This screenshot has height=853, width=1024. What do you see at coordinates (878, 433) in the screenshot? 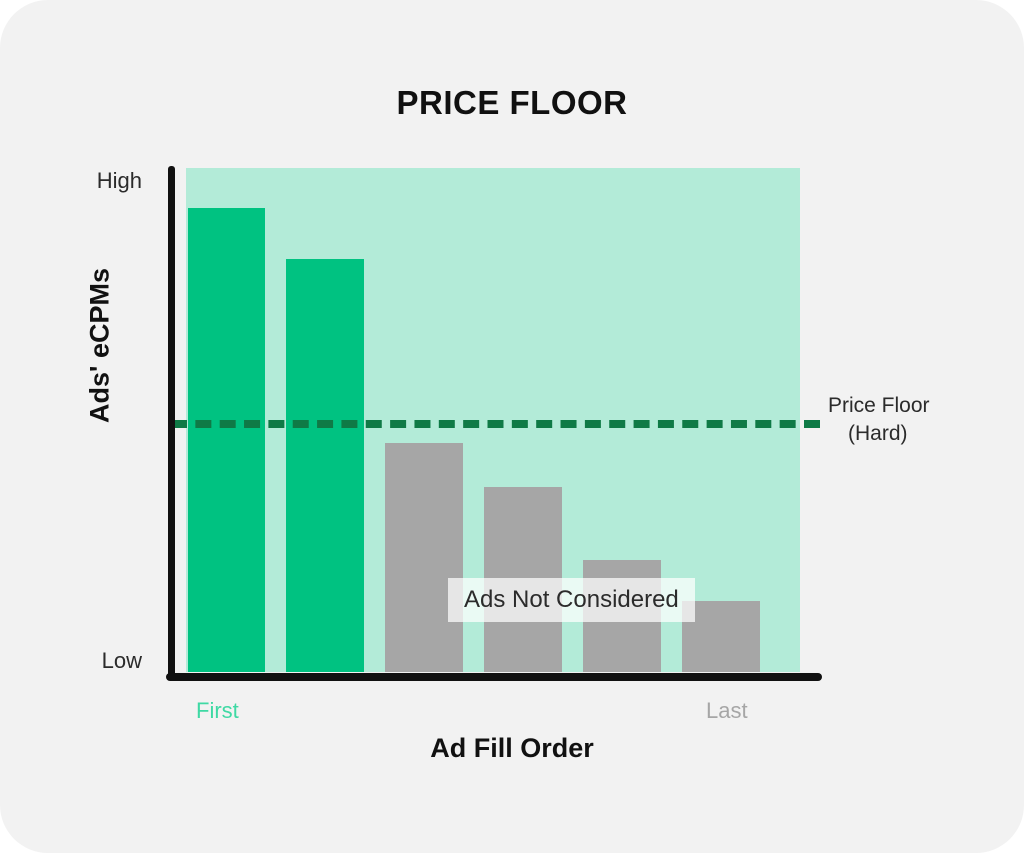
I see `price-floor-annotation-line-2: (Hard)` at bounding box center [878, 433].